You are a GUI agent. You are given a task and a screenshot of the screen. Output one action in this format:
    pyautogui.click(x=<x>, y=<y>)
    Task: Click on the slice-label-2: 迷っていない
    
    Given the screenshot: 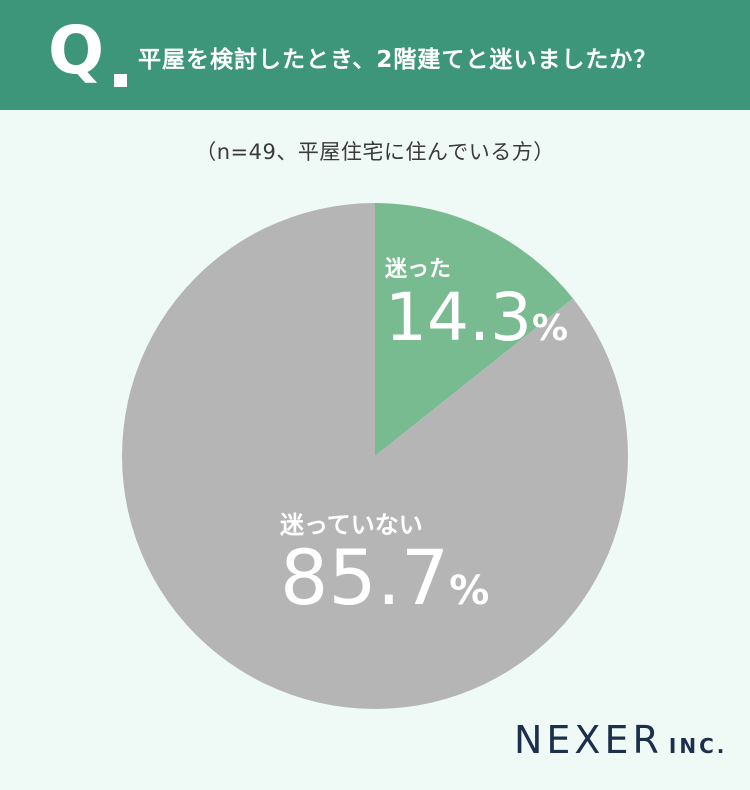 What is the action you would take?
    pyautogui.click(x=351, y=525)
    